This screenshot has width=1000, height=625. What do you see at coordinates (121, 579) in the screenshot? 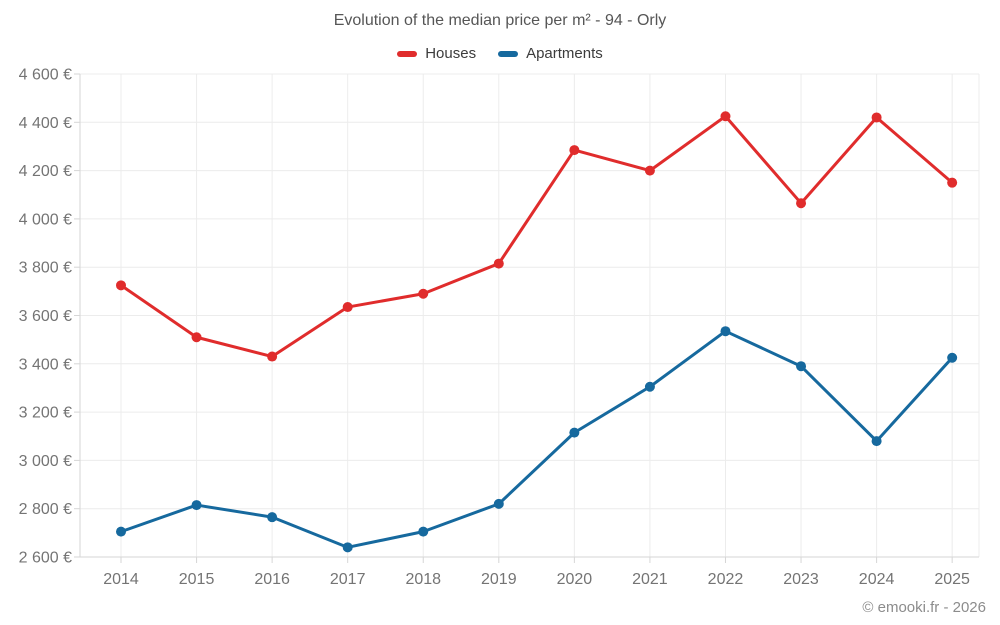
I see `x-tick-label-2014: 2014` at bounding box center [121, 579].